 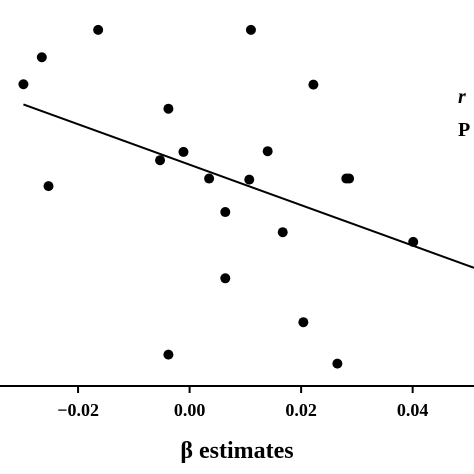 I want to click on x-tick-label: 0.00, so click(x=190, y=410).